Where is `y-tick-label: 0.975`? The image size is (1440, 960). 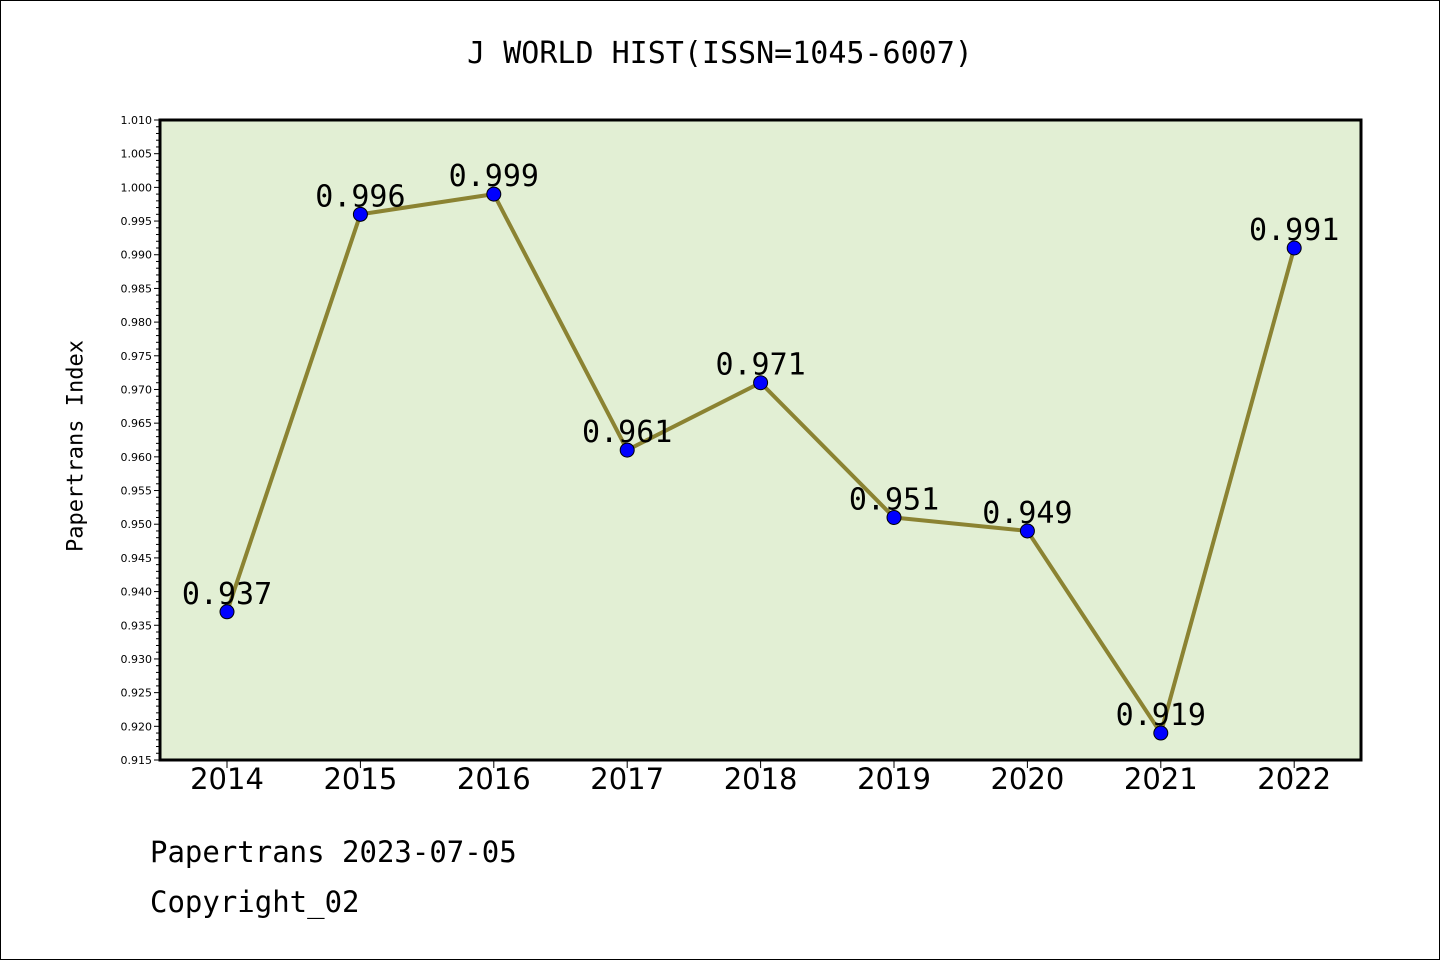 y-tick-label: 0.975 is located at coordinates (137, 356).